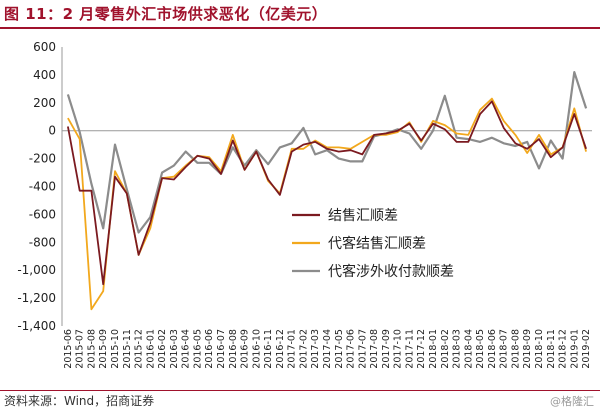 The image size is (600, 410). What do you see at coordinates (574, 349) in the screenshot?
I see `x-tick-label: 2019-01` at bounding box center [574, 349].